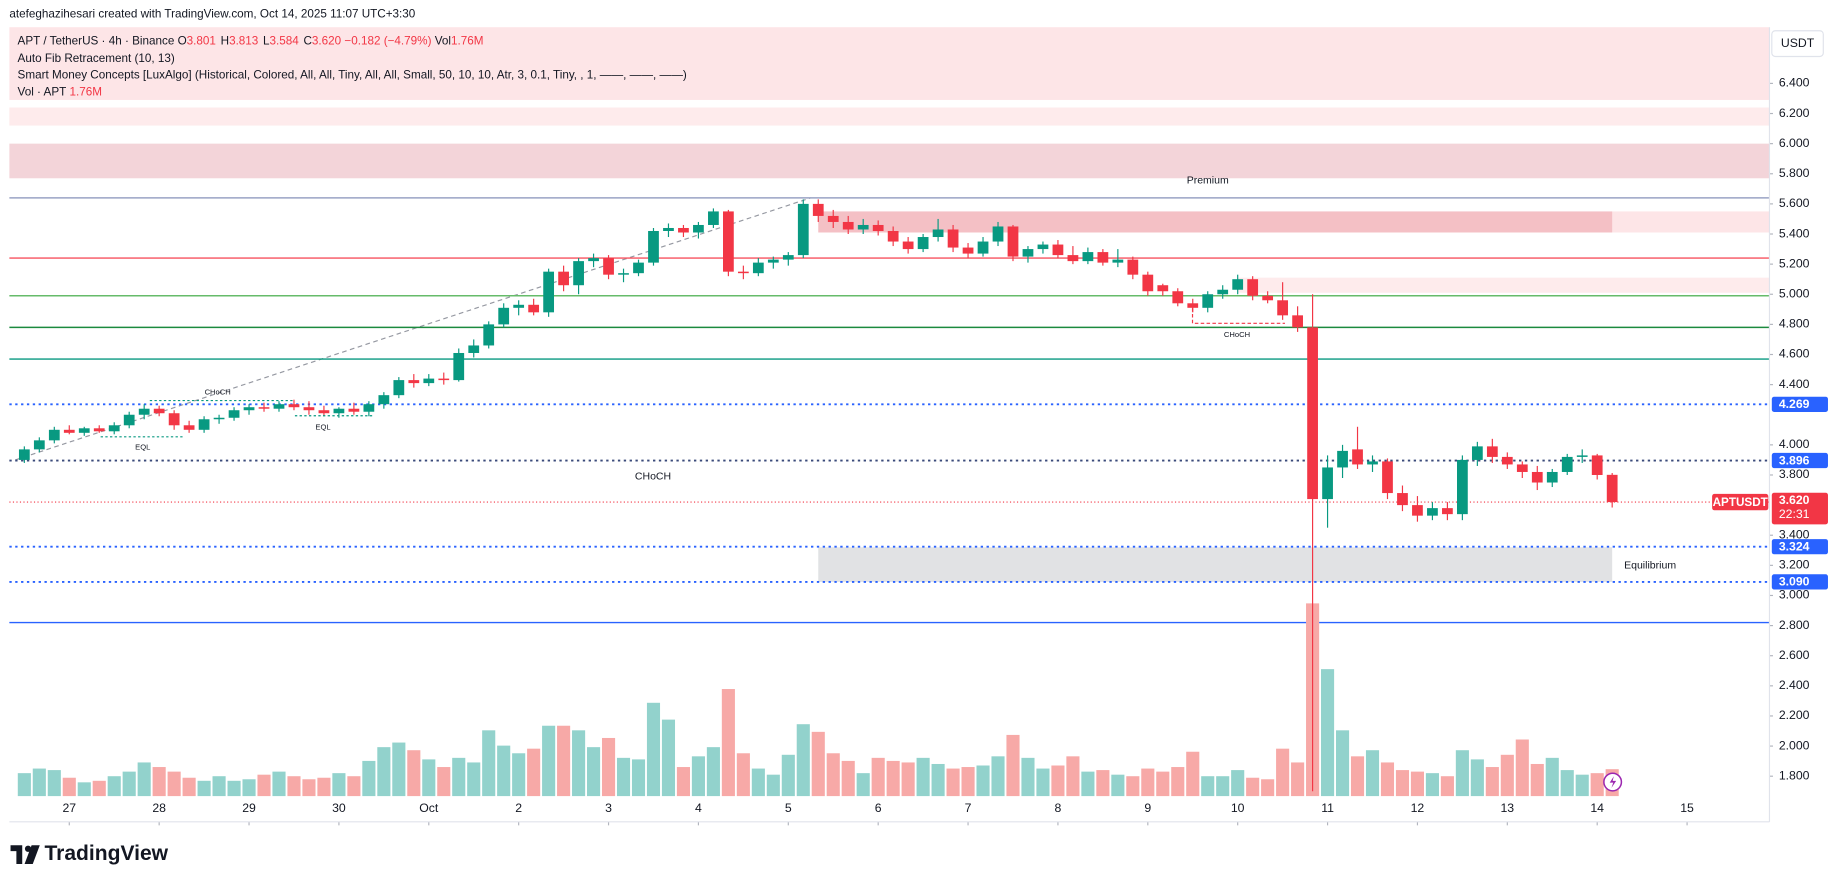 The height and width of the screenshot is (883, 1835). Describe the element at coordinates (42, 92) in the screenshot. I see `volume-legend-name: Vol · APT` at that location.